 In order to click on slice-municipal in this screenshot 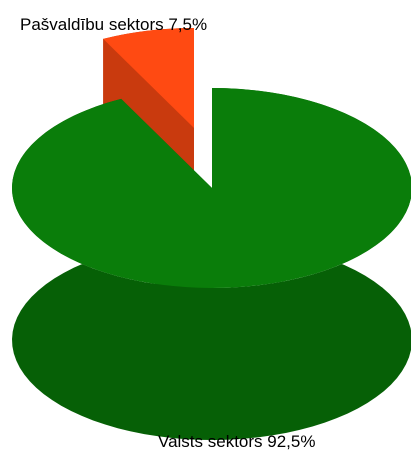, I will do `click(148, 78)`.